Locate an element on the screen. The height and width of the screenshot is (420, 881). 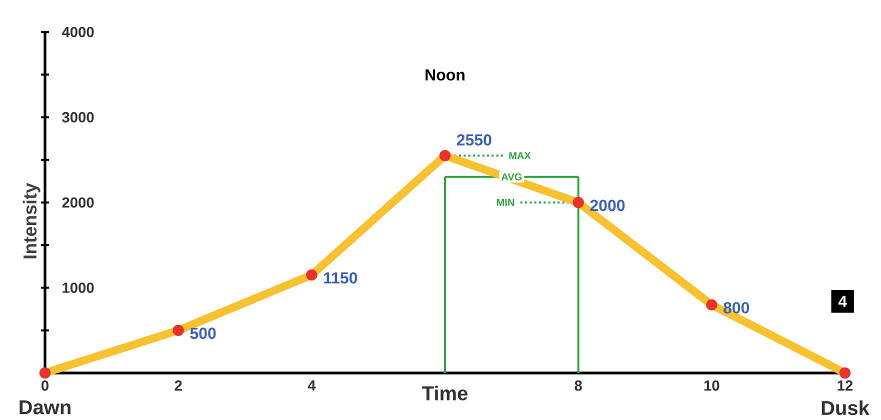
x-tick-label: 10 is located at coordinates (712, 386).